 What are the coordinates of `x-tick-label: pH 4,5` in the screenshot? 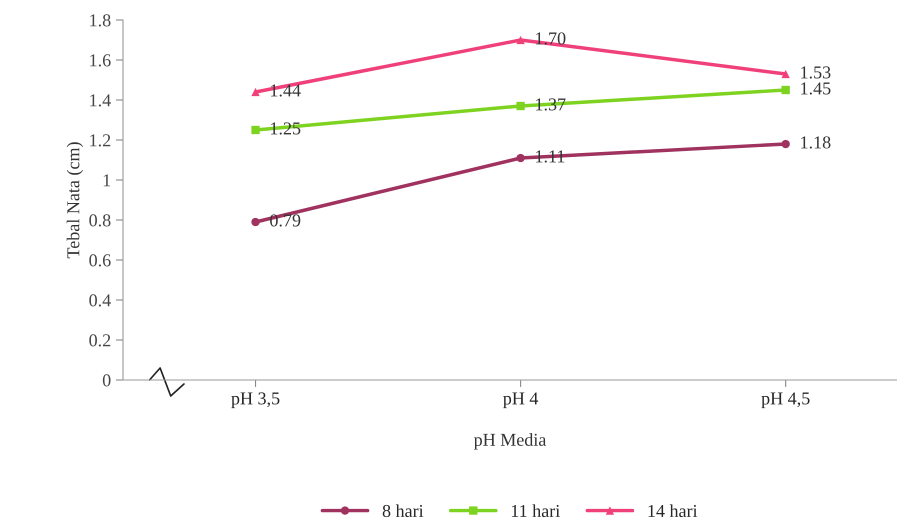 It's located at (785, 400).